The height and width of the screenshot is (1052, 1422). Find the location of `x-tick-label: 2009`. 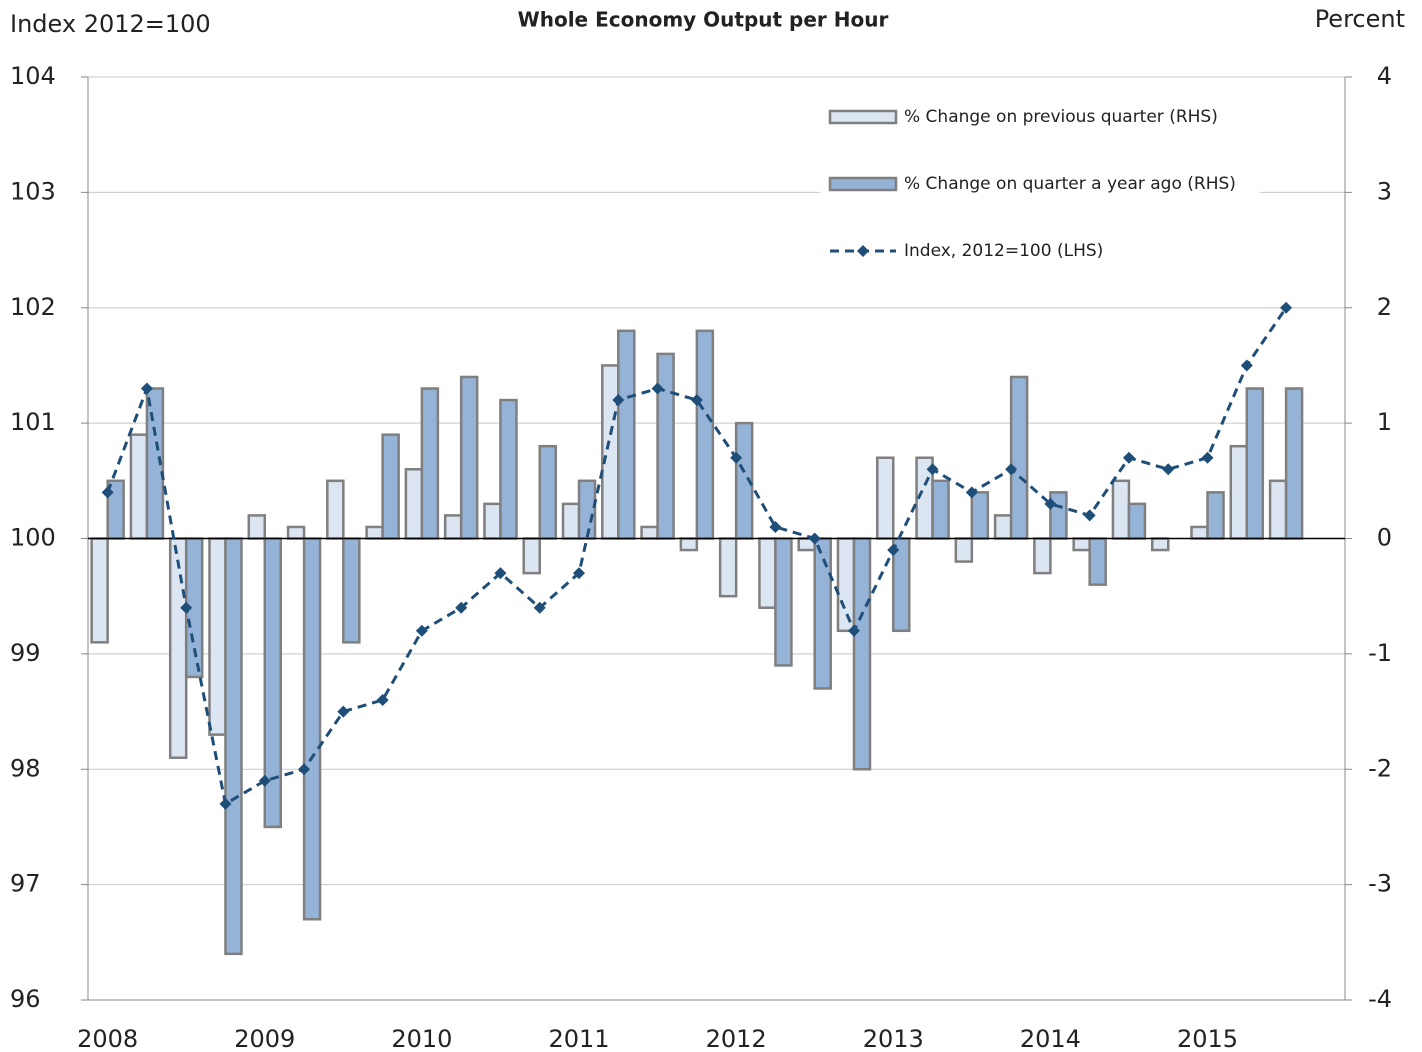

x-tick-label: 2009 is located at coordinates (264, 1038).